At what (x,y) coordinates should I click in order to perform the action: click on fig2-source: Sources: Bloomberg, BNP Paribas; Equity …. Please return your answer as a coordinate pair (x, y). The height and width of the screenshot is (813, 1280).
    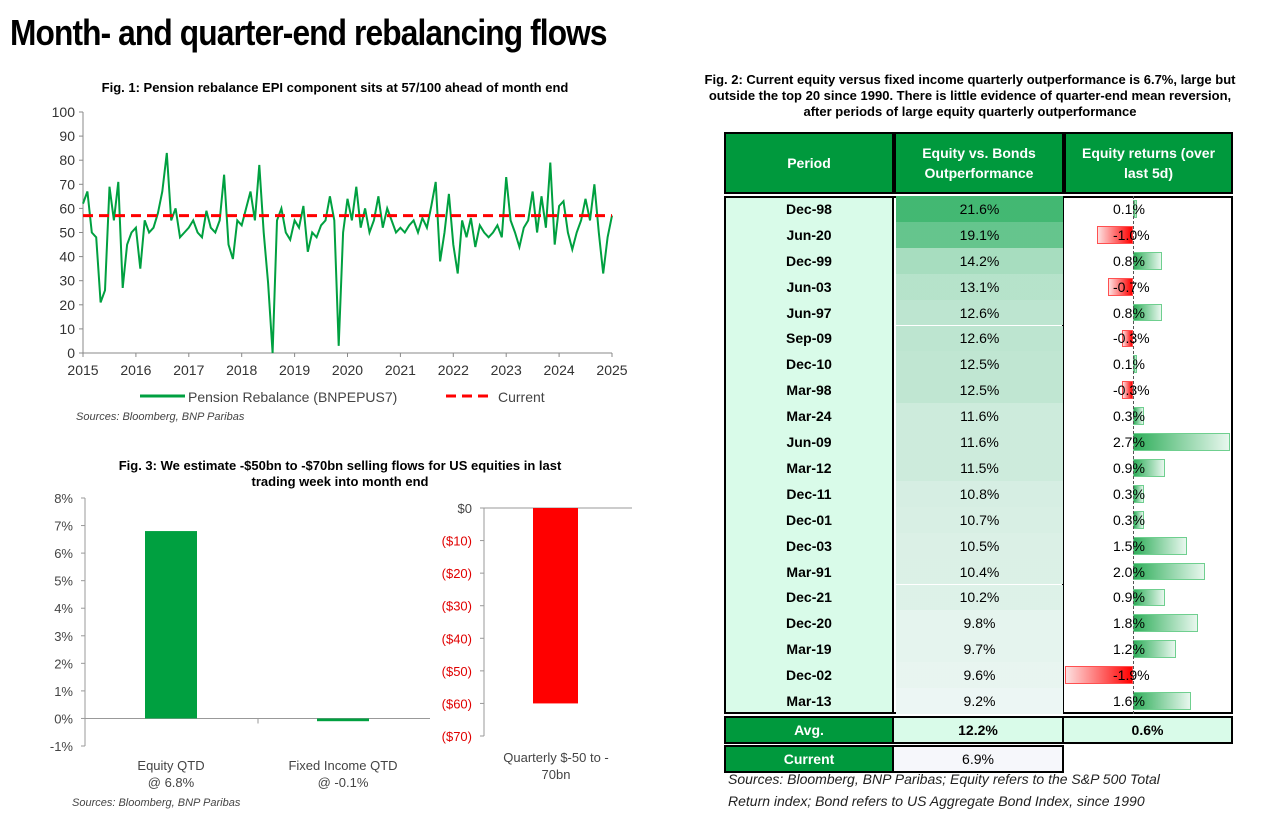
    Looking at the image, I should click on (944, 790).